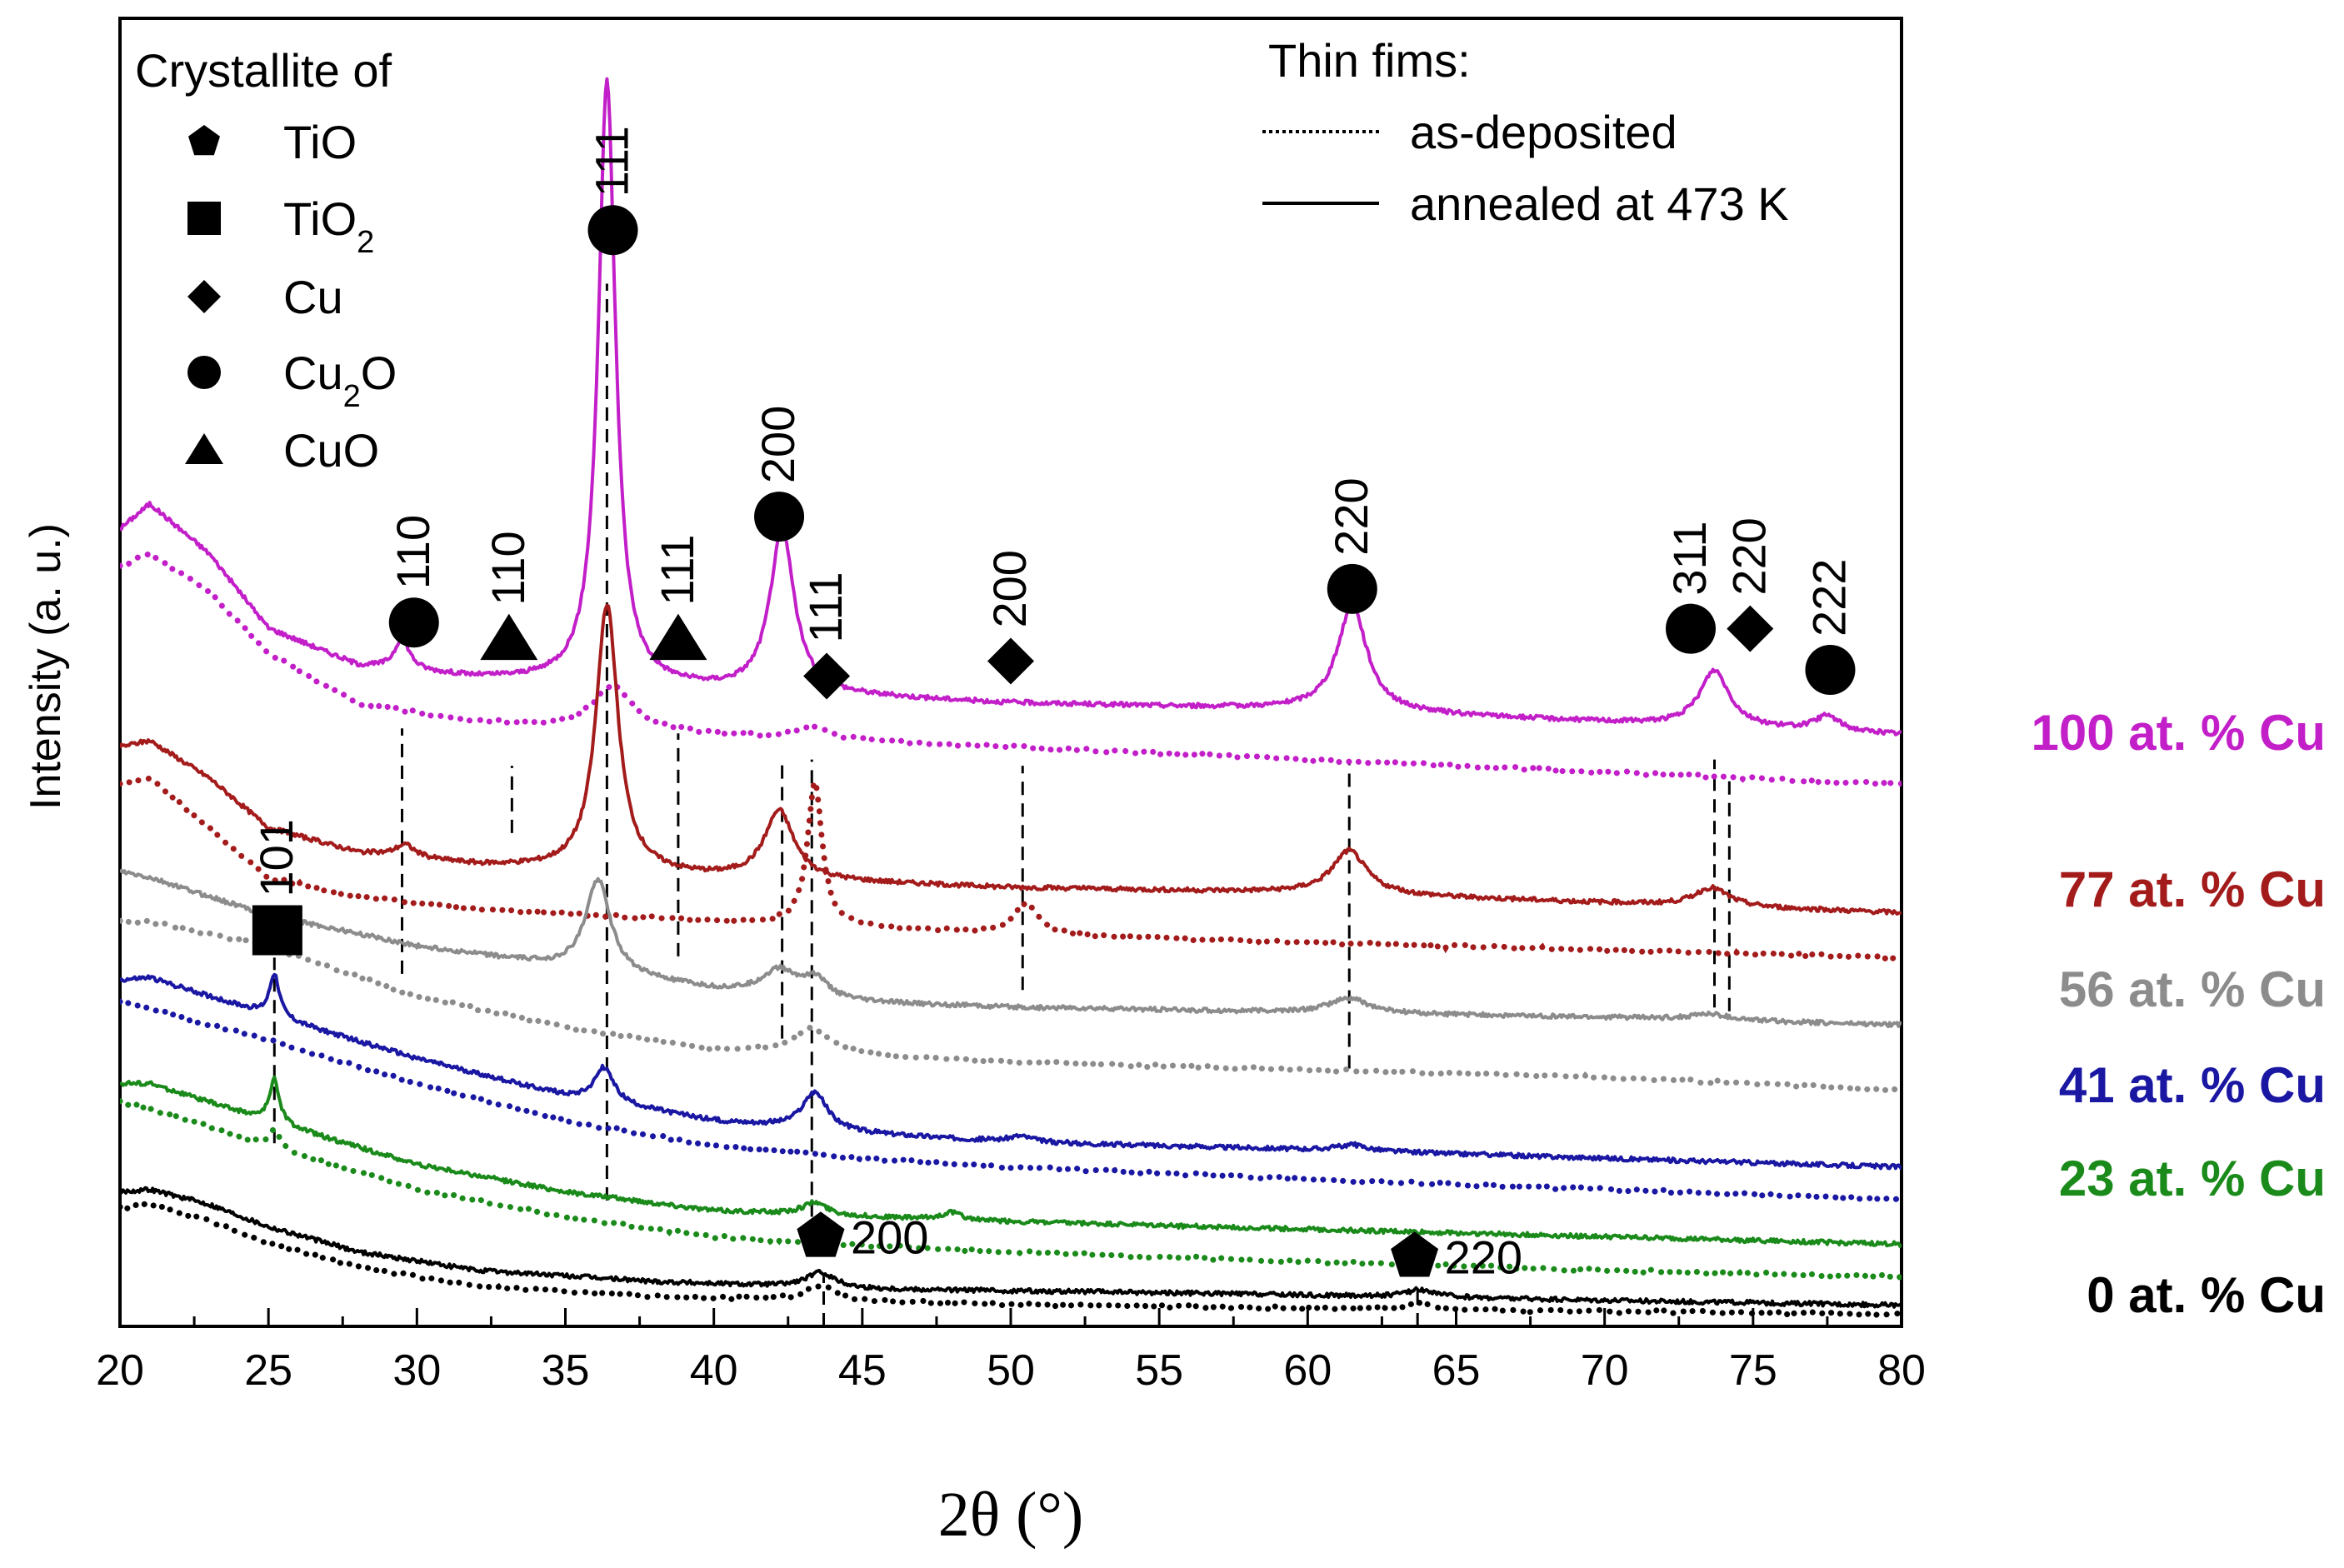 The height and width of the screenshot is (1568, 2344). Describe the element at coordinates (2206, 1295) in the screenshot. I see `series-label: 0 at. % Cu` at that location.